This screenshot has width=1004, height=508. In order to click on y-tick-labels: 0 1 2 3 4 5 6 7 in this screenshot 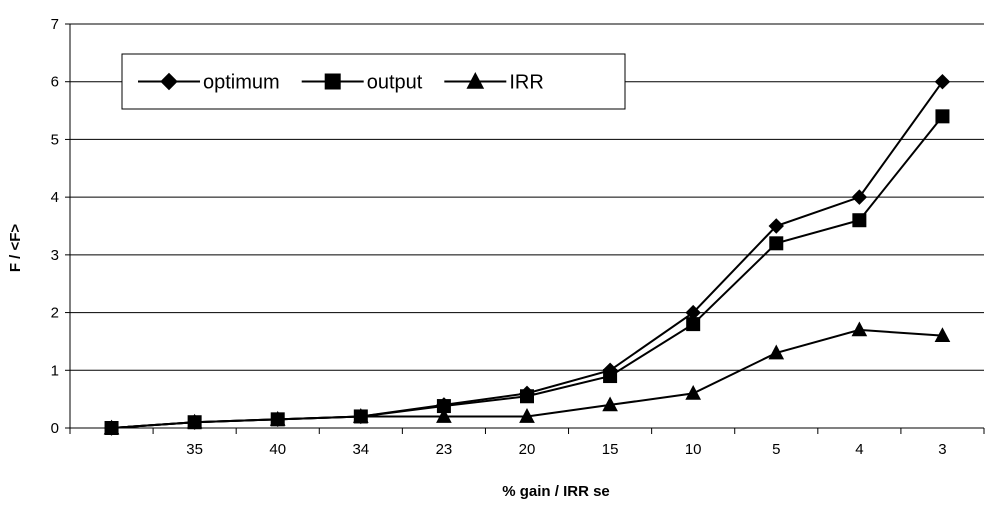, I will do `click(55, 226)`.